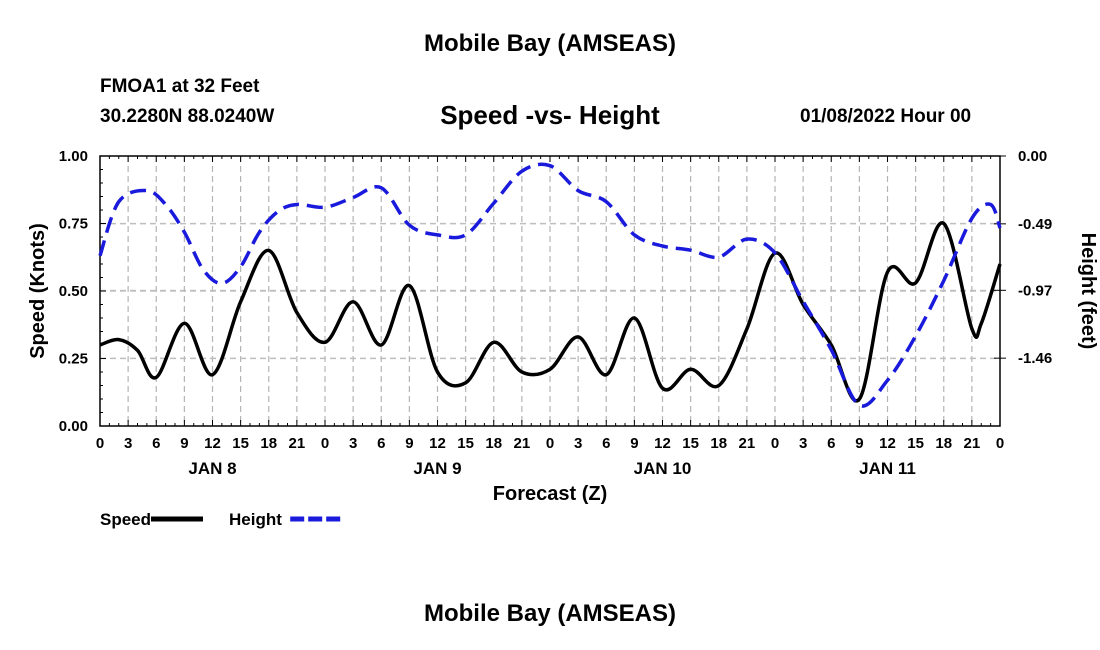 This screenshot has height=650, width=1100. I want to click on y-tick-label-right: 0.00, so click(1032, 156).